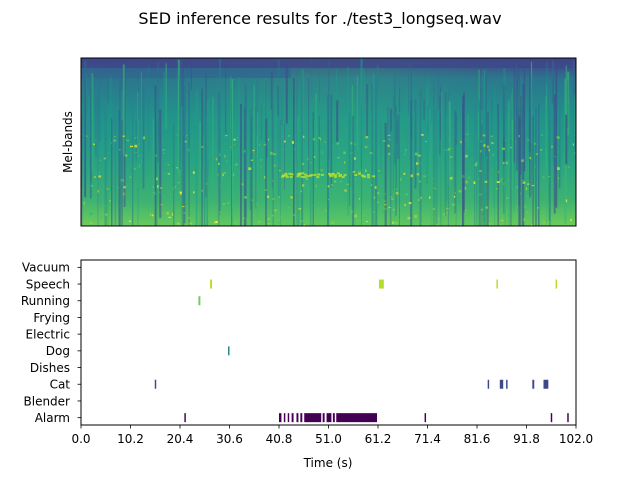 The image size is (640, 484). What do you see at coordinates (279, 439) in the screenshot?
I see `xtick-label: 40.8` at bounding box center [279, 439].